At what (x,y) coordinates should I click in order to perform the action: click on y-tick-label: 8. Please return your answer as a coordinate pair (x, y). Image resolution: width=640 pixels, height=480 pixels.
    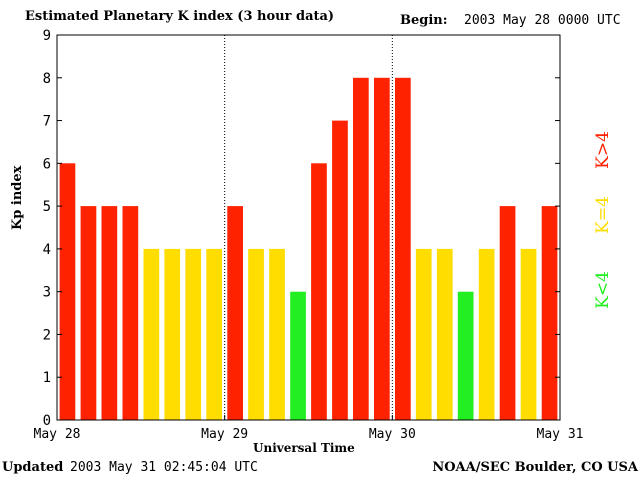
    Looking at the image, I should click on (47, 79).